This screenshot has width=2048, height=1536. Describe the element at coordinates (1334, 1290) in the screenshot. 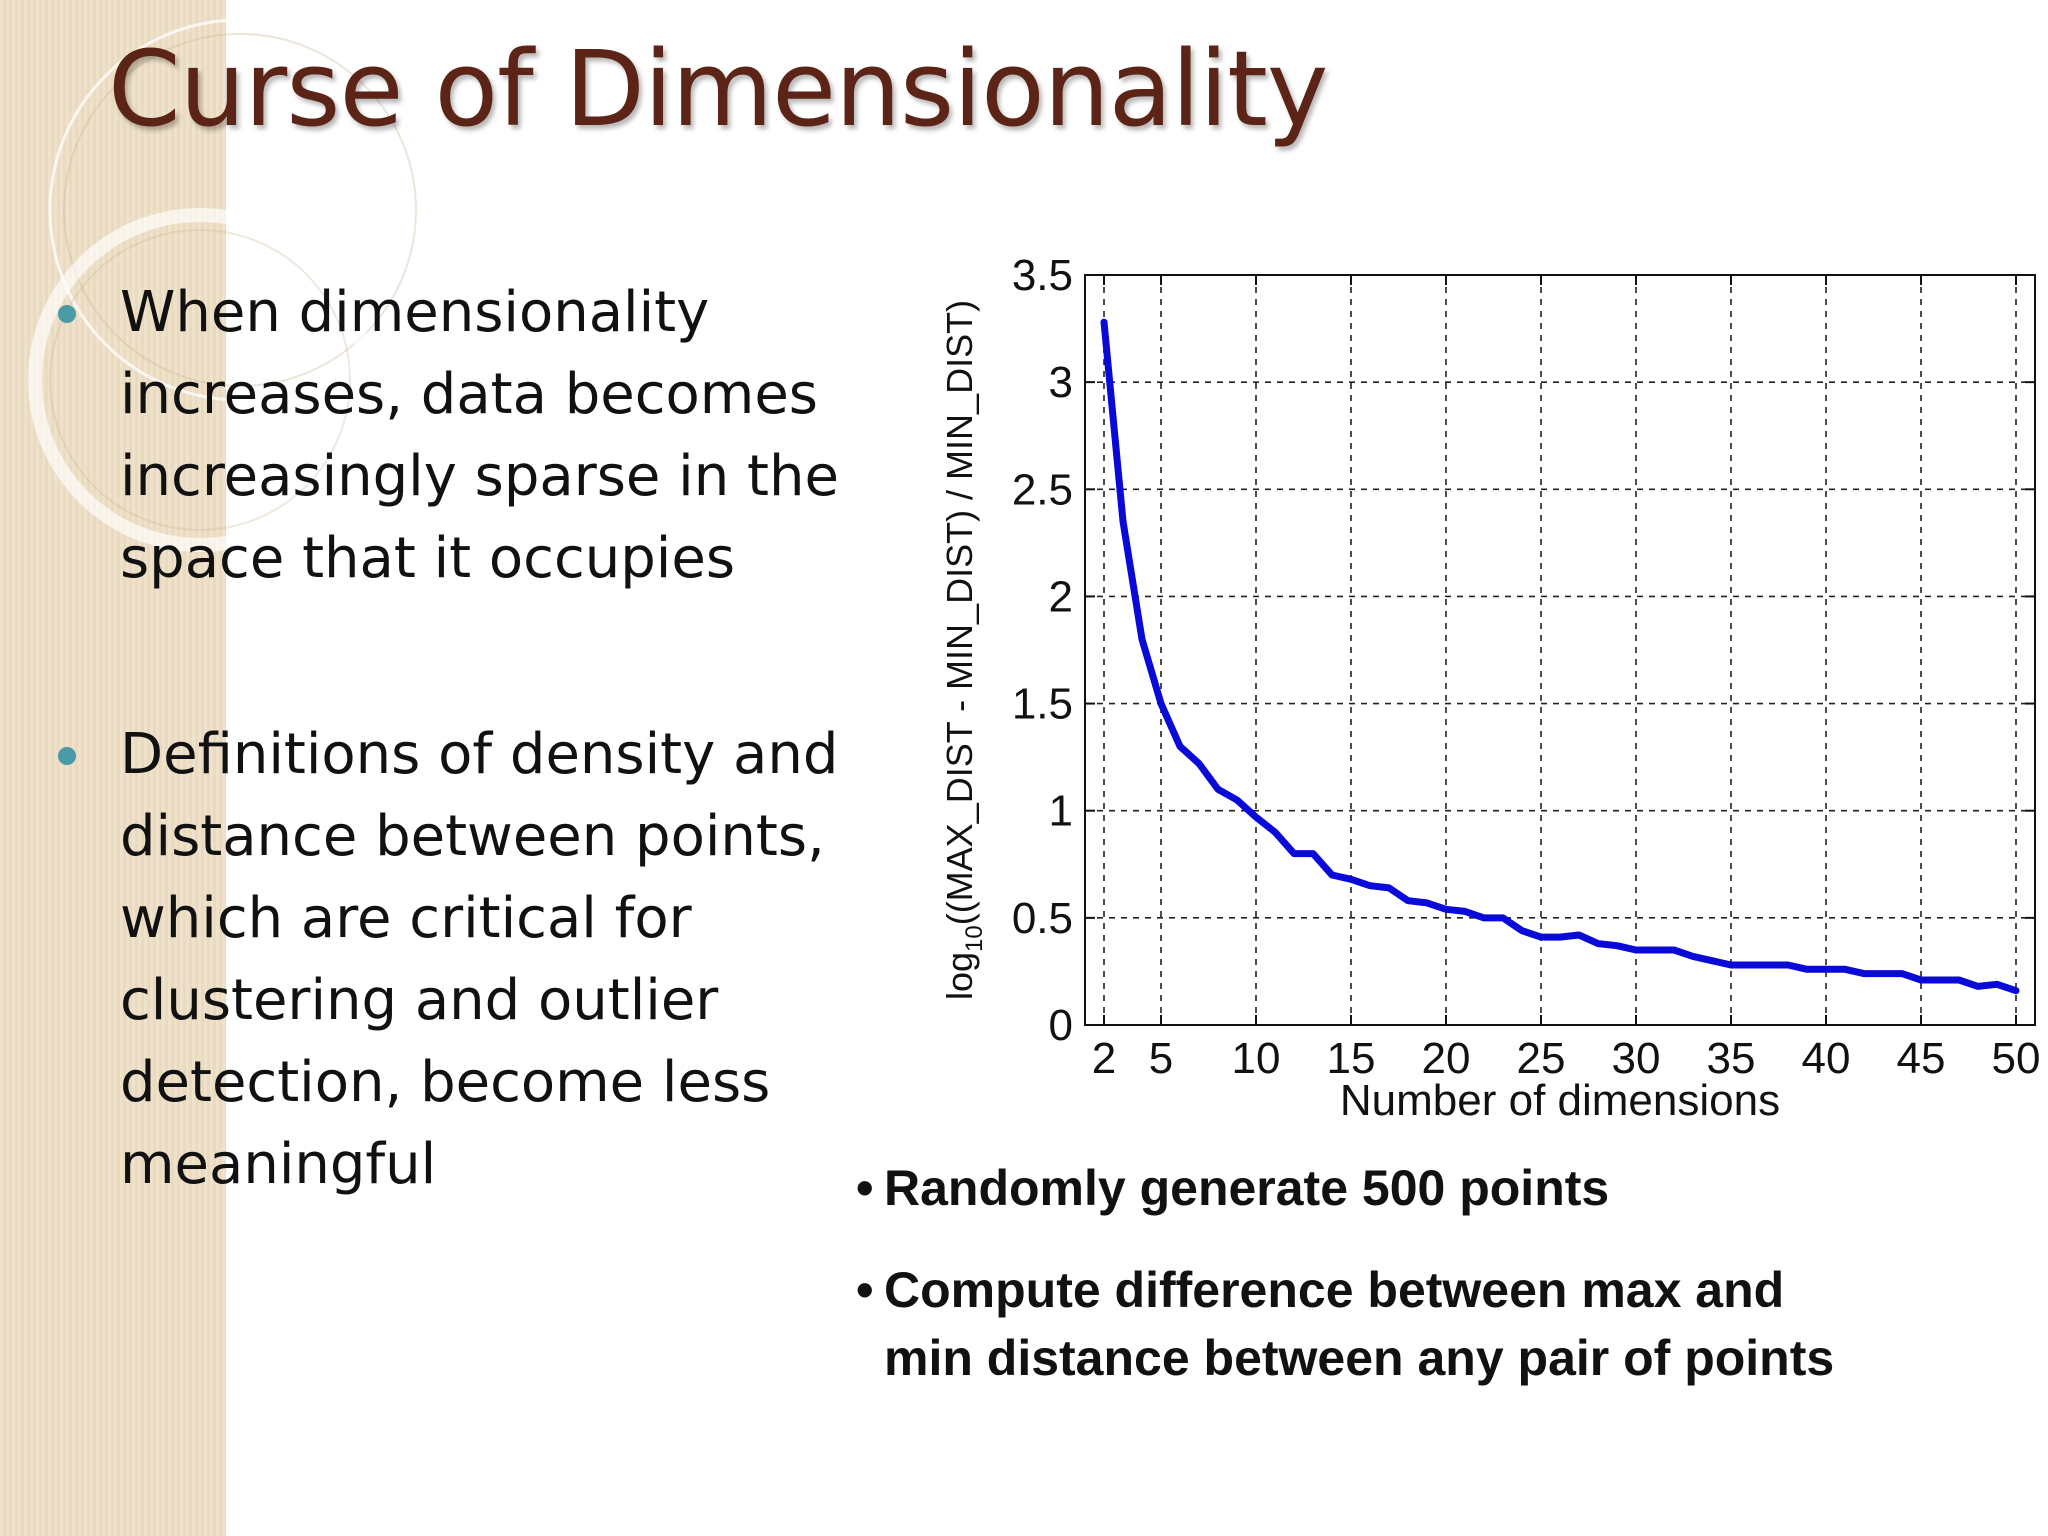

I see `note-line: Compute difference between max and` at that location.